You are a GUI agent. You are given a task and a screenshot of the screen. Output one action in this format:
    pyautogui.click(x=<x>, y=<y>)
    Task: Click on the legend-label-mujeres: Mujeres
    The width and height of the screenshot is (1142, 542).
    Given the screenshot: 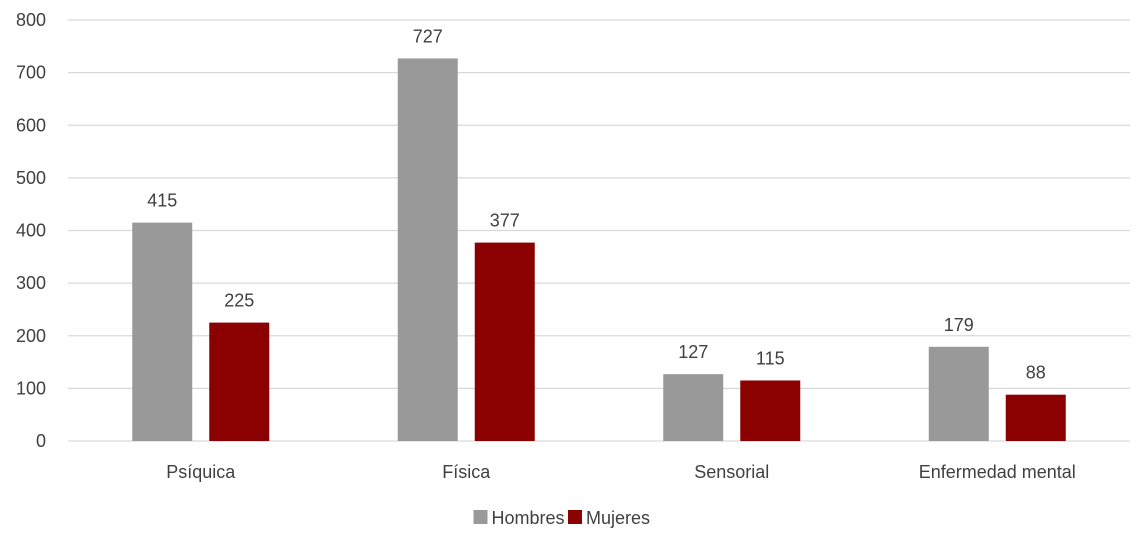 What is the action you would take?
    pyautogui.click(x=618, y=518)
    